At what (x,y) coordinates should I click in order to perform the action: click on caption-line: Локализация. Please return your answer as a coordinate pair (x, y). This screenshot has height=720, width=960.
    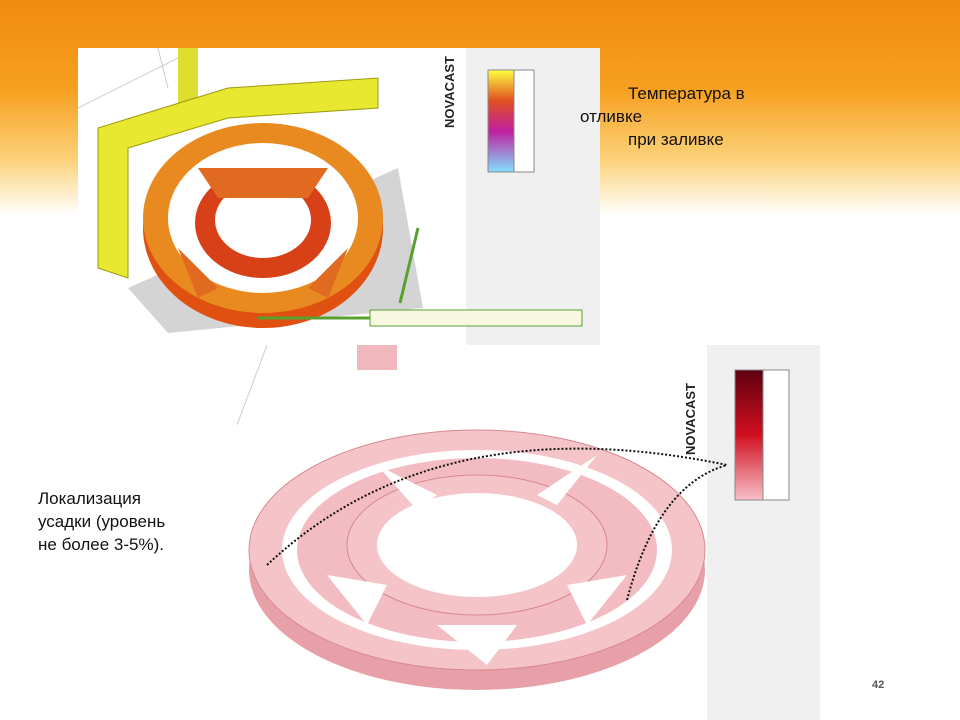
    Looking at the image, I should click on (89, 498).